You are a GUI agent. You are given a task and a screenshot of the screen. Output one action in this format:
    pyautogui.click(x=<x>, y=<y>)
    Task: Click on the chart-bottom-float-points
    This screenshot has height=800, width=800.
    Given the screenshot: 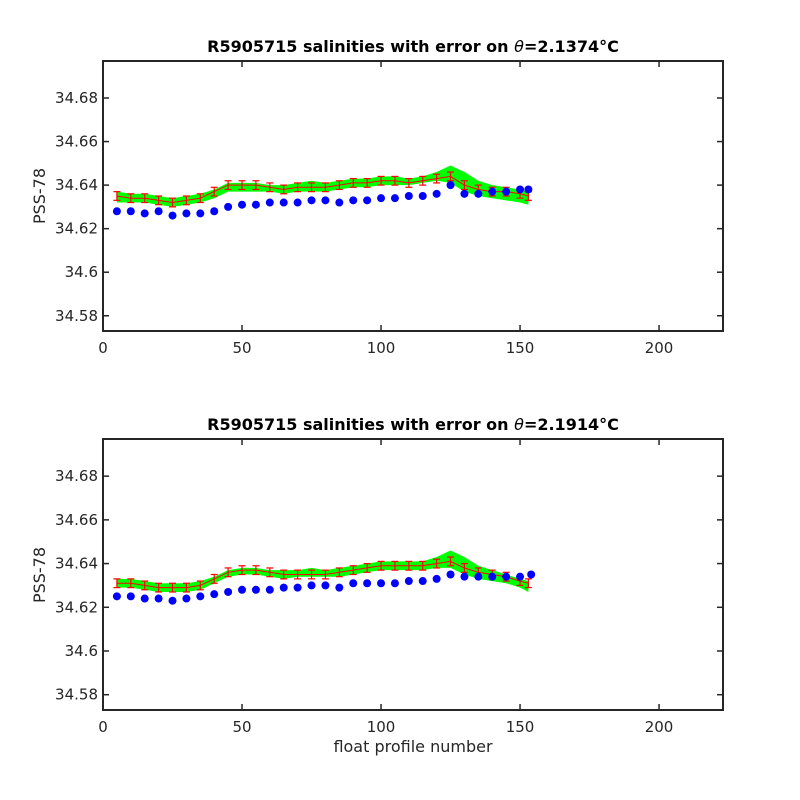 What is the action you would take?
    pyautogui.click(x=324, y=587)
    